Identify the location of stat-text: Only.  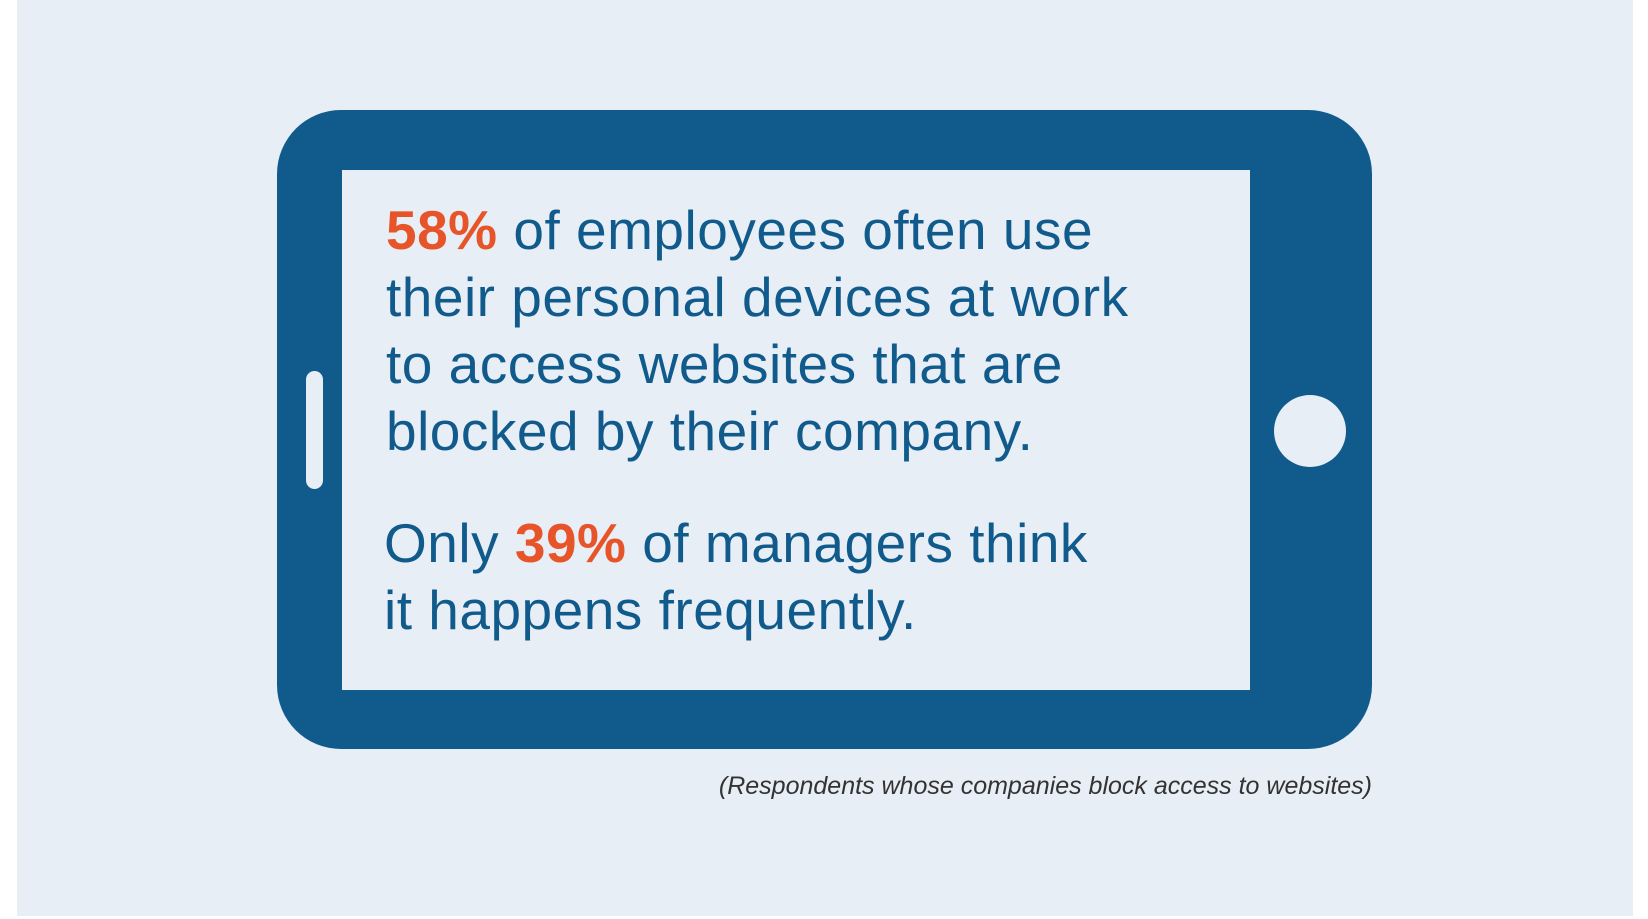
(449, 543).